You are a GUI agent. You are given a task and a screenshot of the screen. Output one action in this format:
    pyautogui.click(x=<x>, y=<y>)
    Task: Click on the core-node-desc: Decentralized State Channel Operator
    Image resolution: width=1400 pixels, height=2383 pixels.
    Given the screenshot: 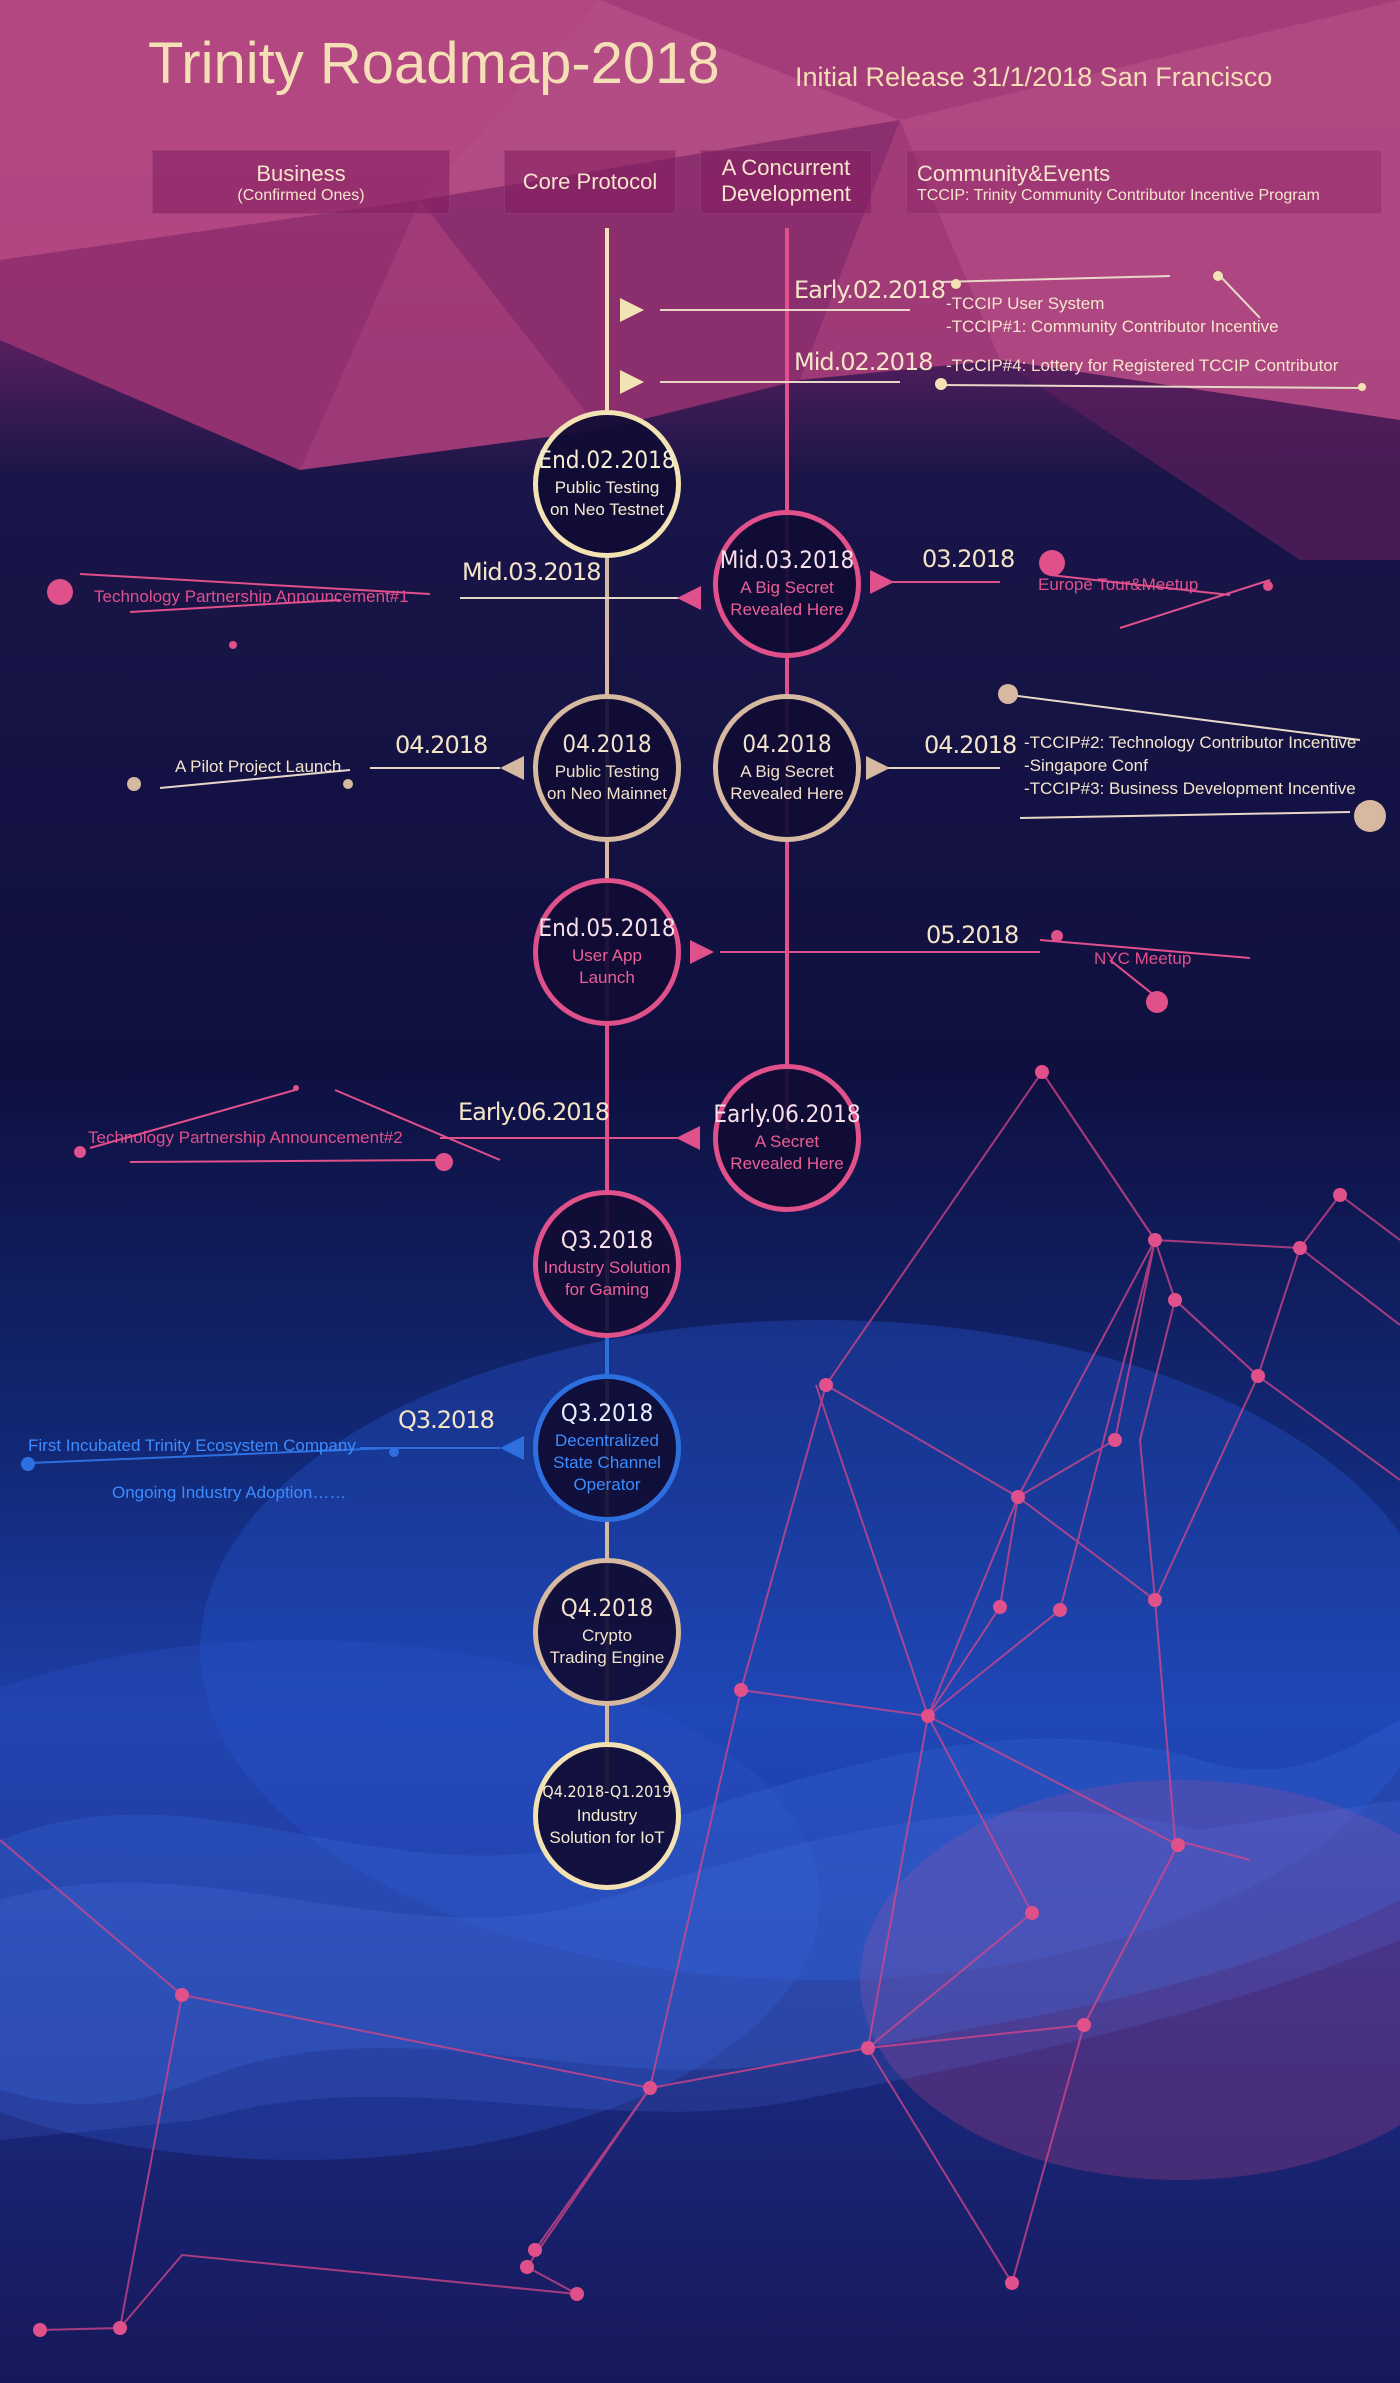 What is the action you would take?
    pyautogui.click(x=607, y=1463)
    